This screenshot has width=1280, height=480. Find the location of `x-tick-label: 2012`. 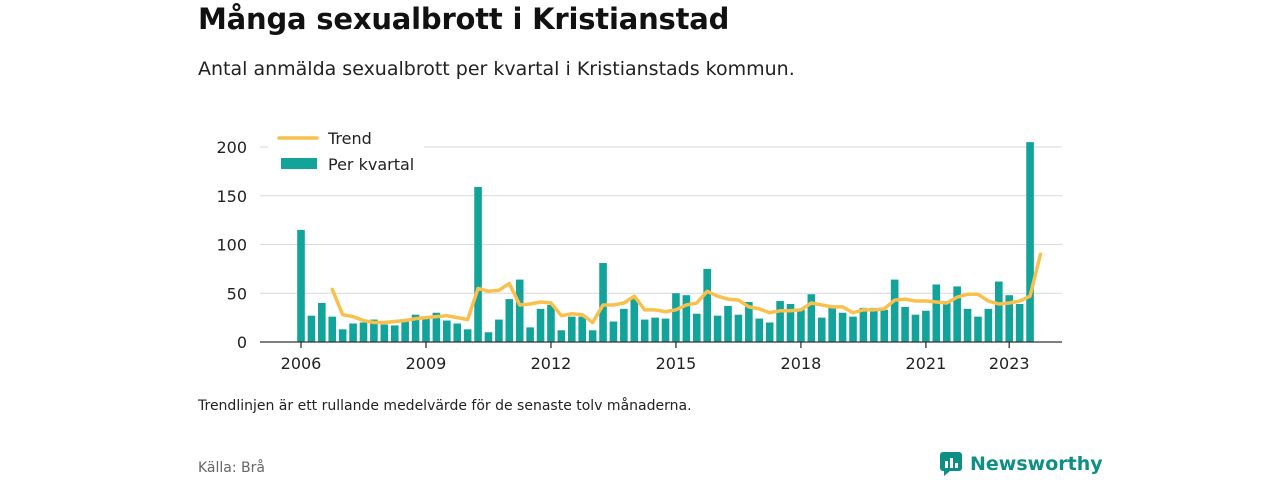

x-tick-label: 2012 is located at coordinates (551, 363).